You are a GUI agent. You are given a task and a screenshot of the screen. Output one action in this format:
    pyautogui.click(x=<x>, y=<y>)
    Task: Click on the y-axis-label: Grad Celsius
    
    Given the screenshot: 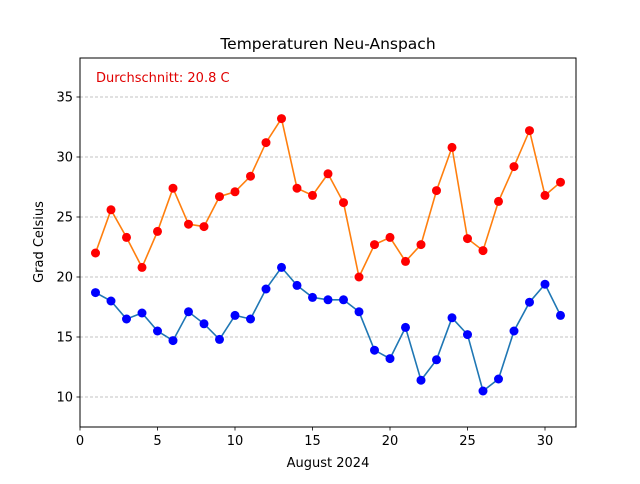 What is the action you would take?
    pyautogui.click(x=39, y=242)
    